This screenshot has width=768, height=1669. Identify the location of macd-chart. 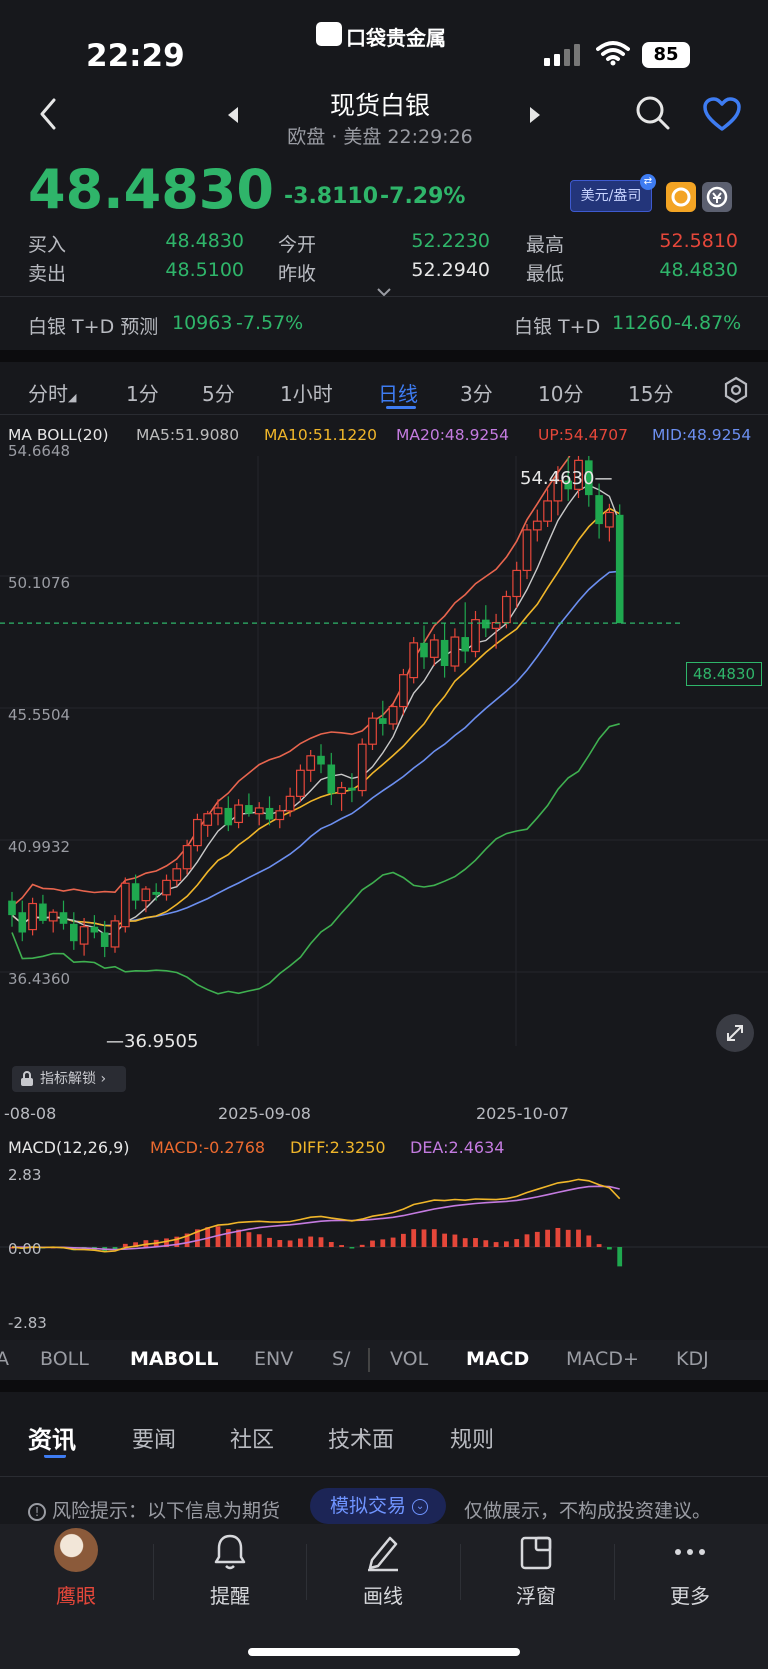
(384, 1249).